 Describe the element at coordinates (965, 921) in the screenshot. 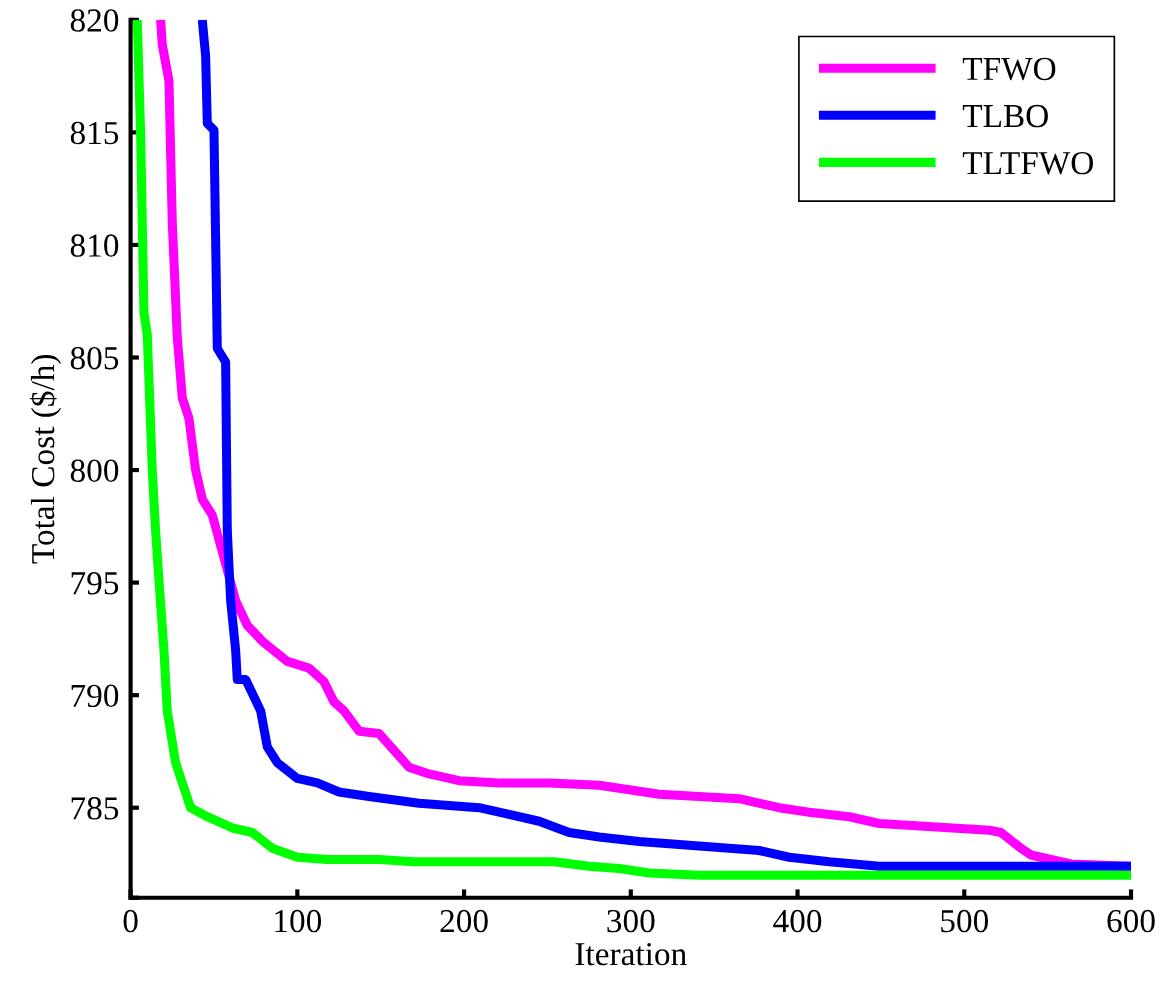

I see `x-tick-label: 500` at that location.